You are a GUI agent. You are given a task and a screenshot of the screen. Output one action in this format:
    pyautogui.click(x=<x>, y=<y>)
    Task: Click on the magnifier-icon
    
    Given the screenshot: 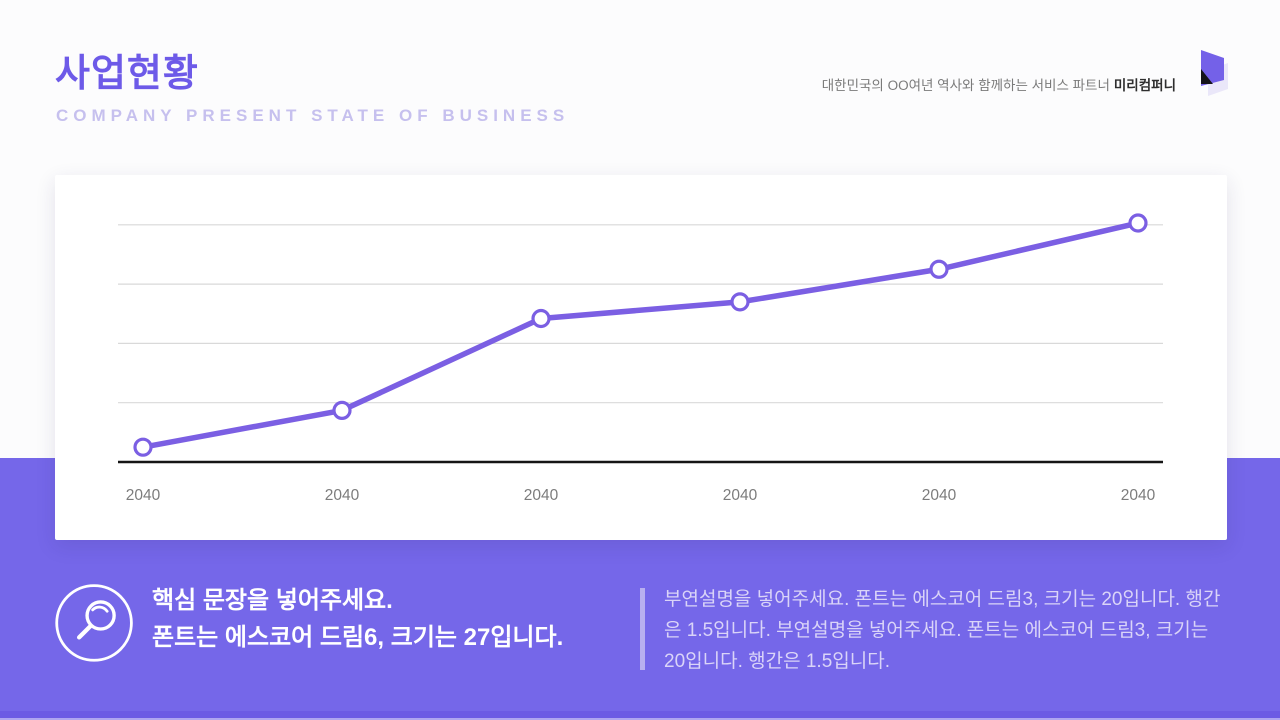 What is the action you would take?
    pyautogui.click(x=94, y=623)
    